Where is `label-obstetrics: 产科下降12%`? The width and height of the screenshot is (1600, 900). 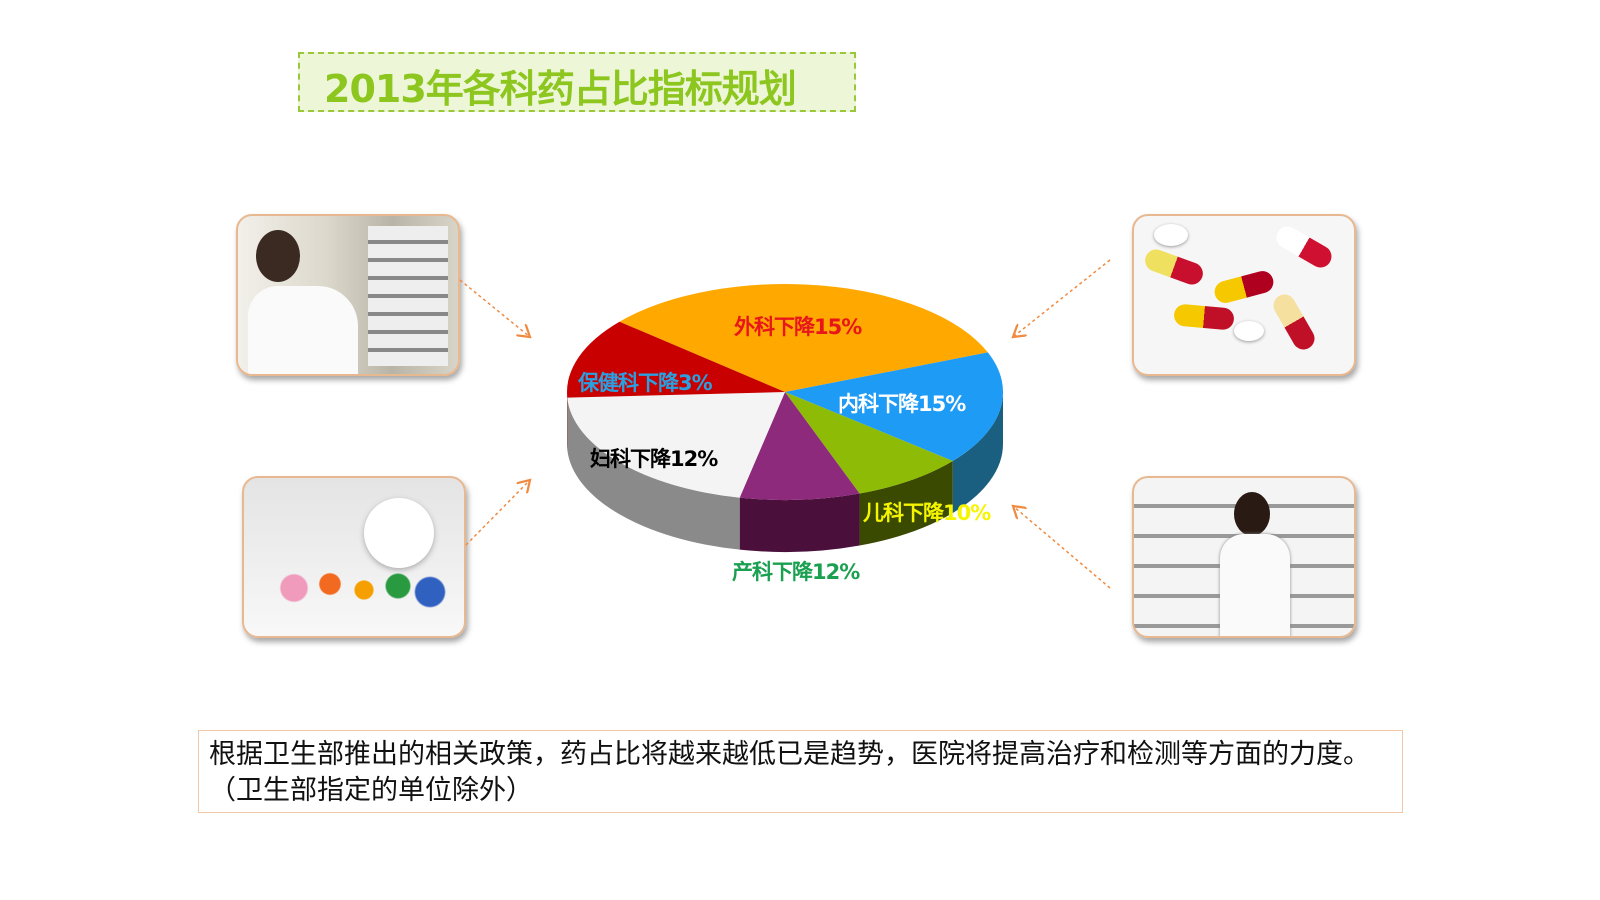
label-obstetrics: 产科下降12% is located at coordinates (796, 572).